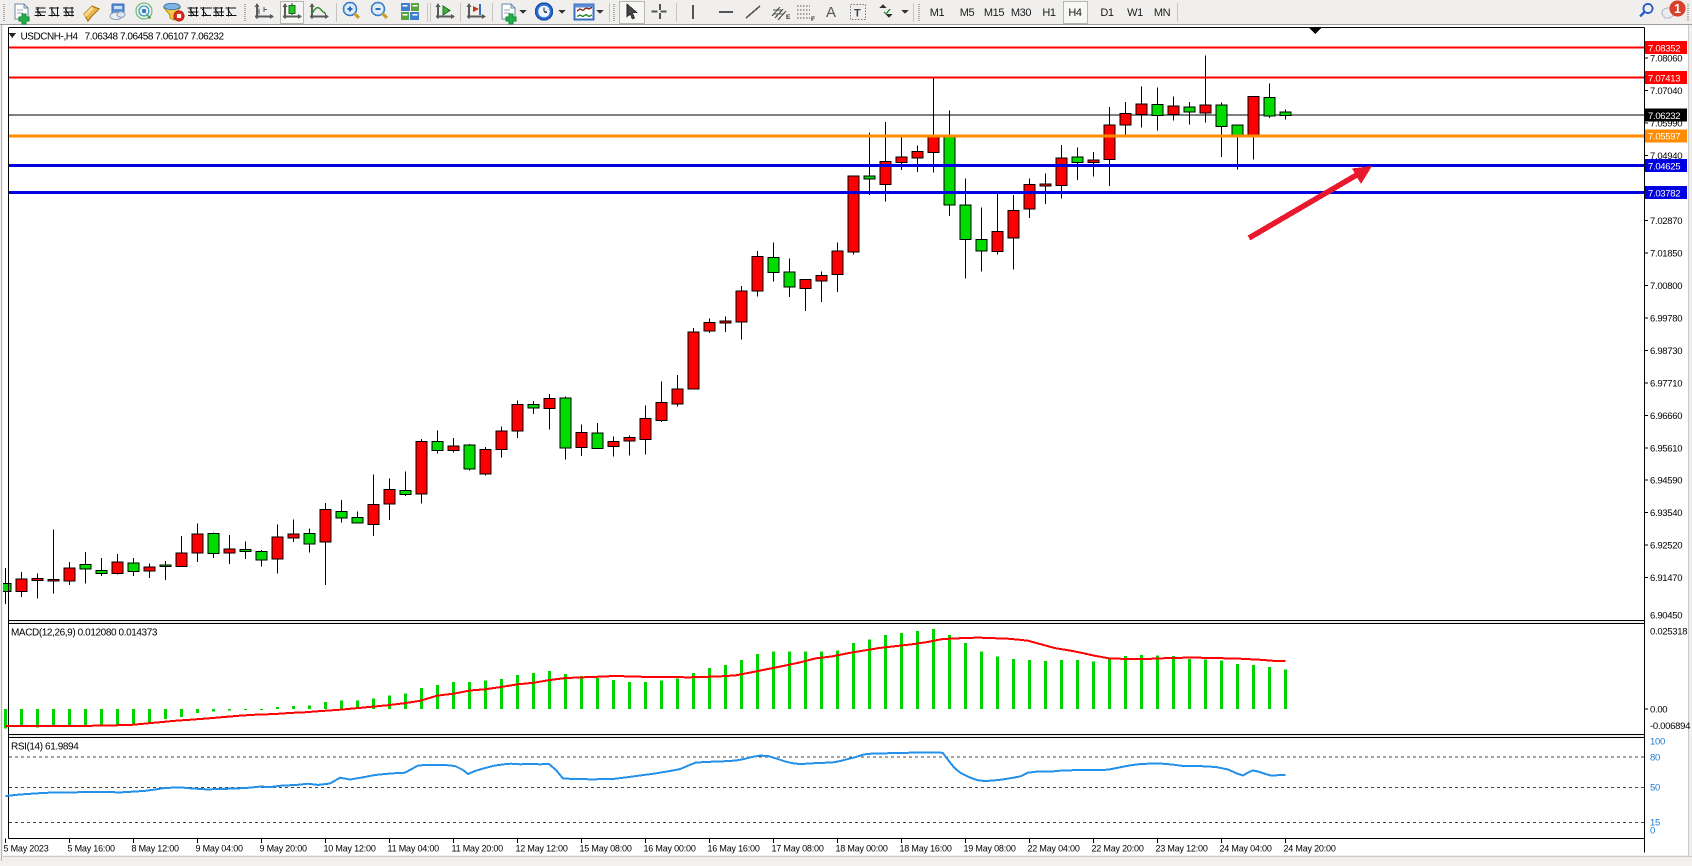  What do you see at coordinates (1664, 78) in the screenshot?
I see `svg-text: 7.07413` at bounding box center [1664, 78].